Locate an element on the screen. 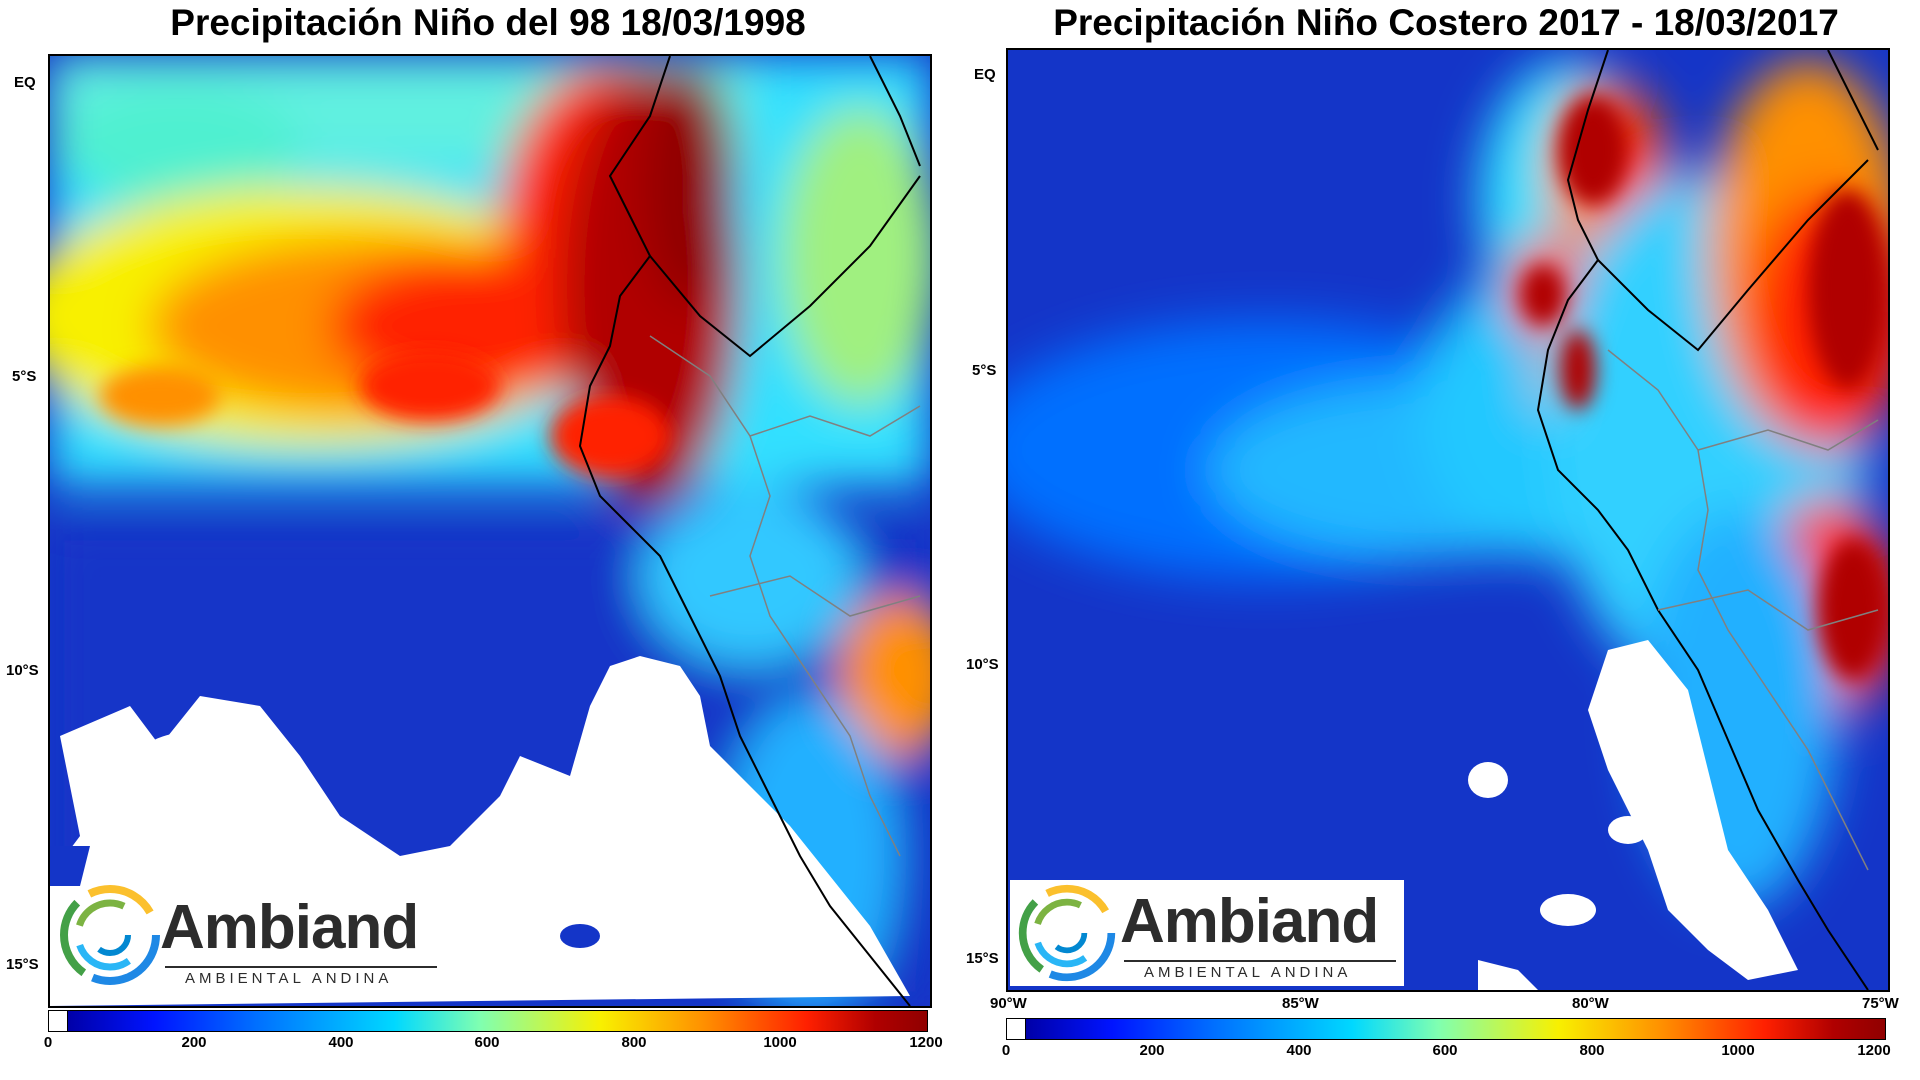 This screenshot has height=1080, width=1920. map-title: Precipitación Niño del 98 18/03/1998 is located at coordinates (488, 22).